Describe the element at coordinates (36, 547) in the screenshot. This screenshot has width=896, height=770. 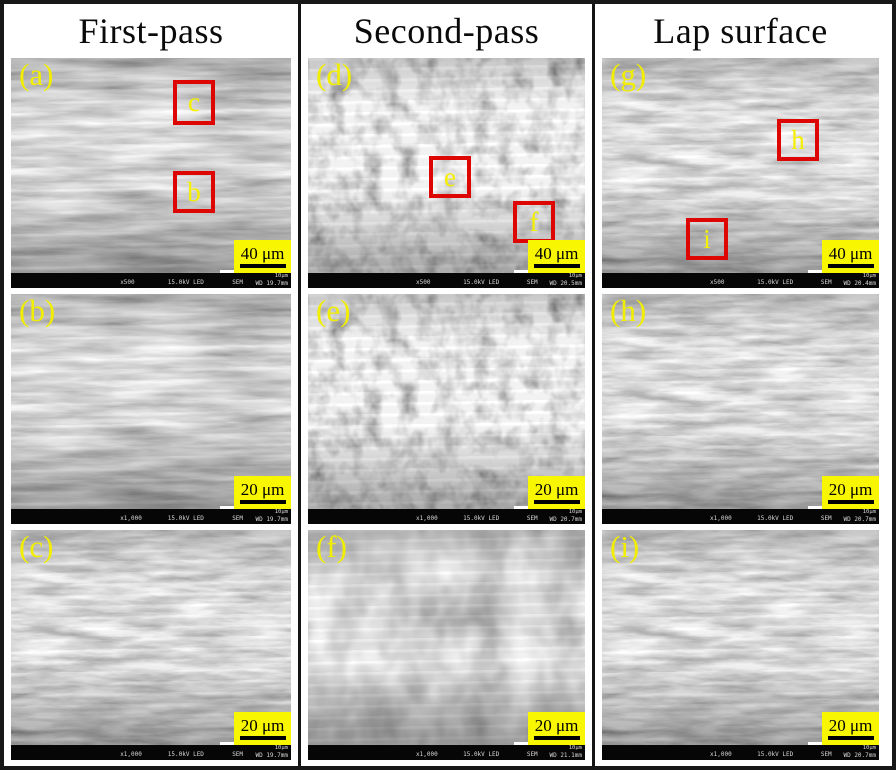
I see `panel-label: (c)` at that location.